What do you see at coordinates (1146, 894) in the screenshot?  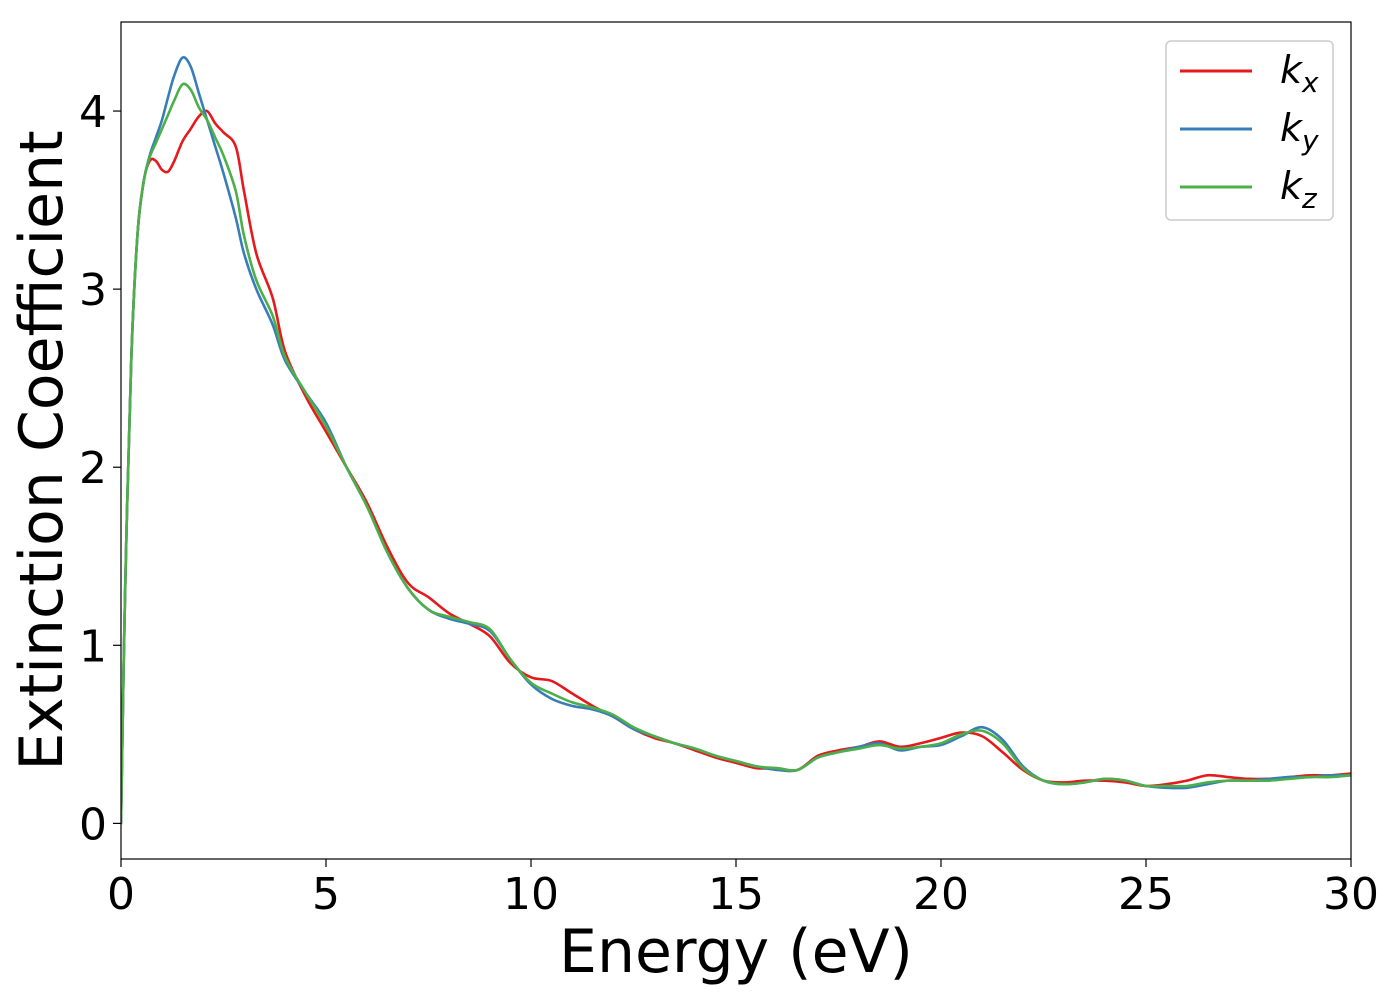 I see `x-tick-label: 25` at bounding box center [1146, 894].